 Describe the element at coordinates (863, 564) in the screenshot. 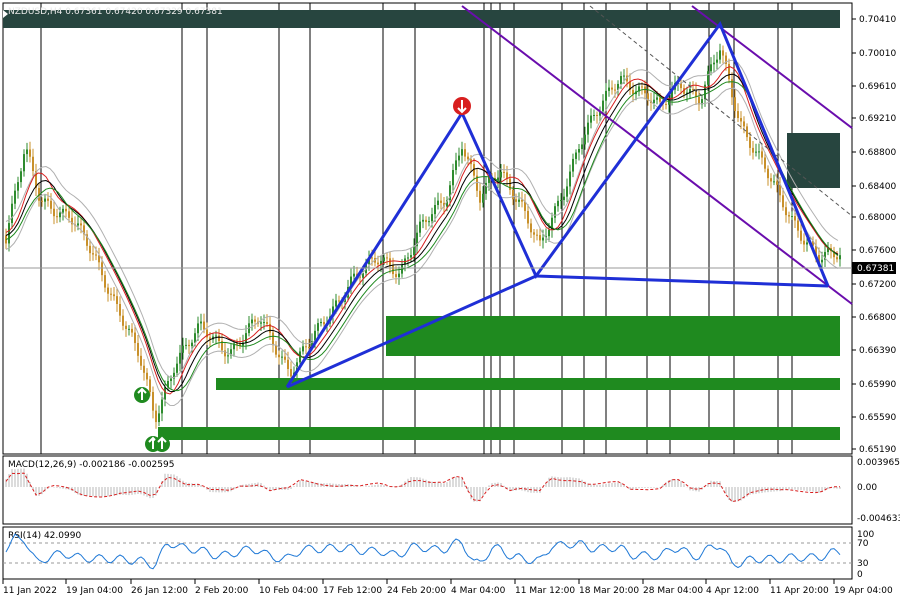

I see `rsi-level-30-label: 30` at that location.